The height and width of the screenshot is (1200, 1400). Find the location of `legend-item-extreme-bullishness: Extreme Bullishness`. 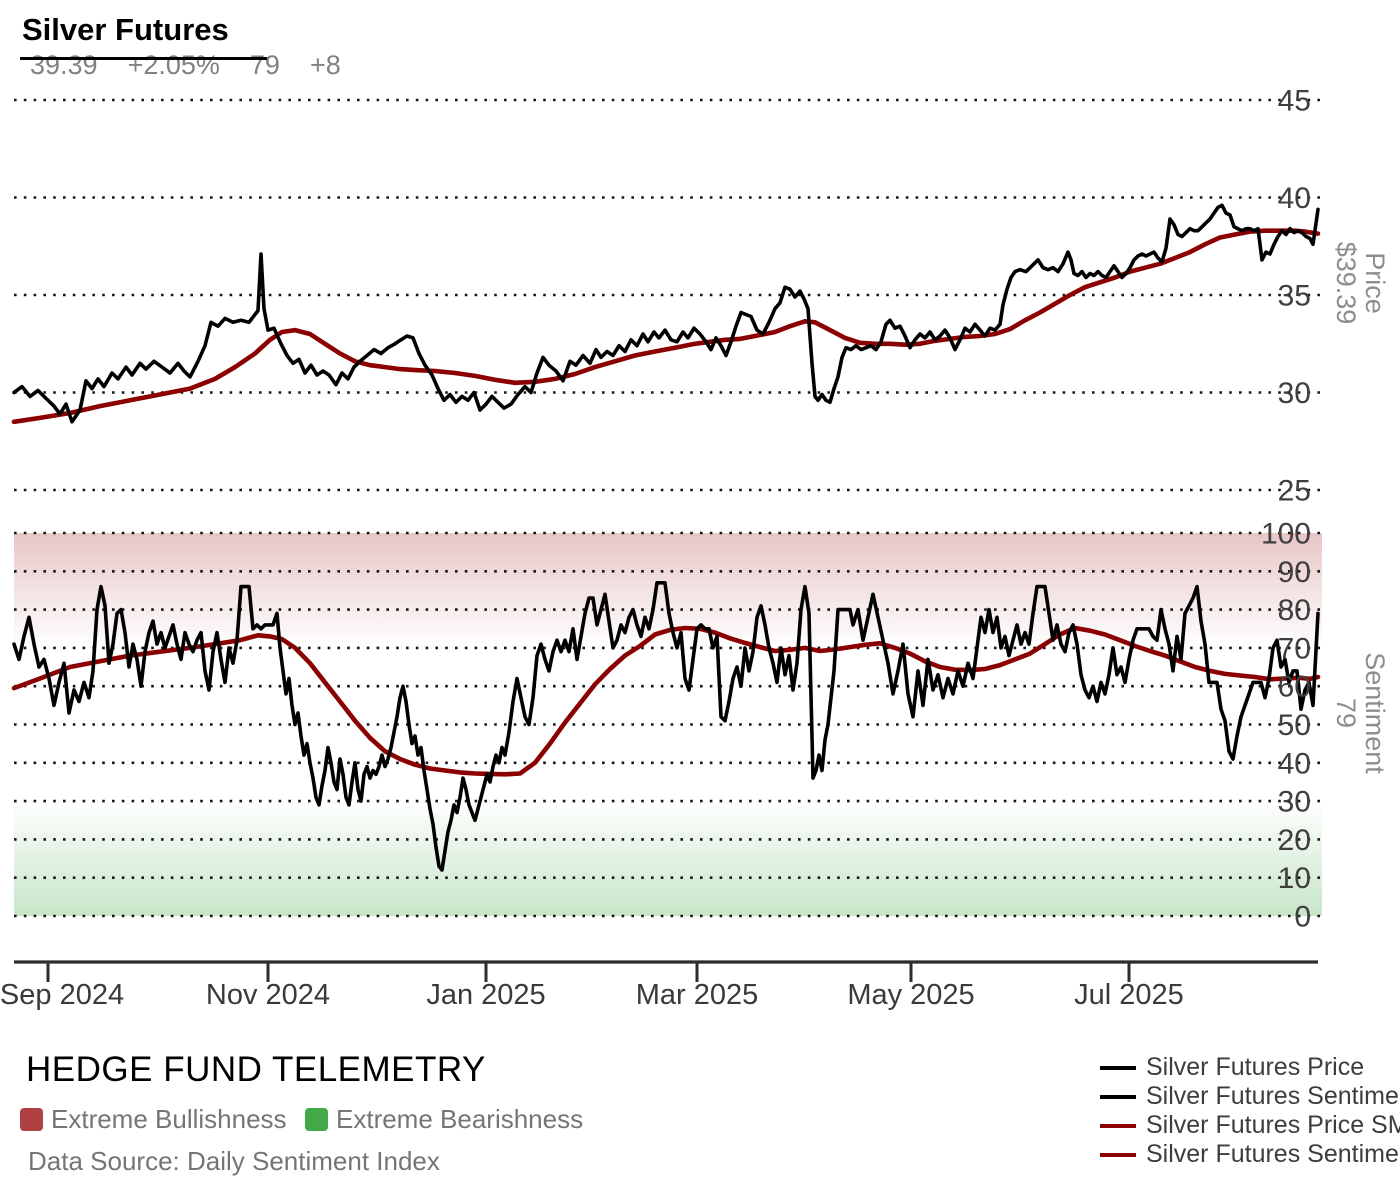

legend-item-extreme-bullishness: Extreme Bullishness is located at coordinates (153, 1119).